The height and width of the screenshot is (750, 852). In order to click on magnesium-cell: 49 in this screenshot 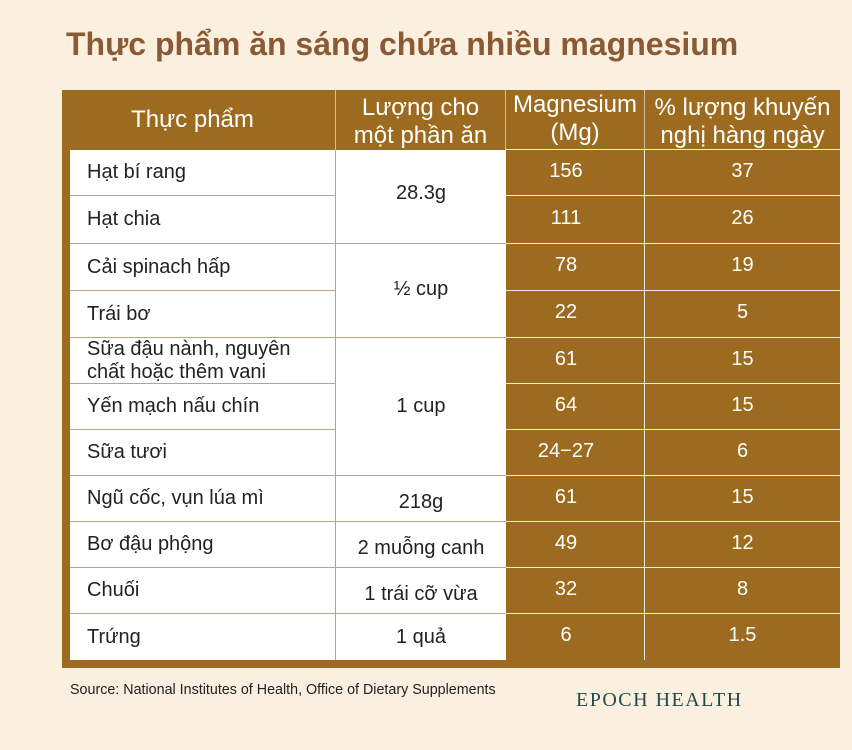, I will do `click(575, 545)`.